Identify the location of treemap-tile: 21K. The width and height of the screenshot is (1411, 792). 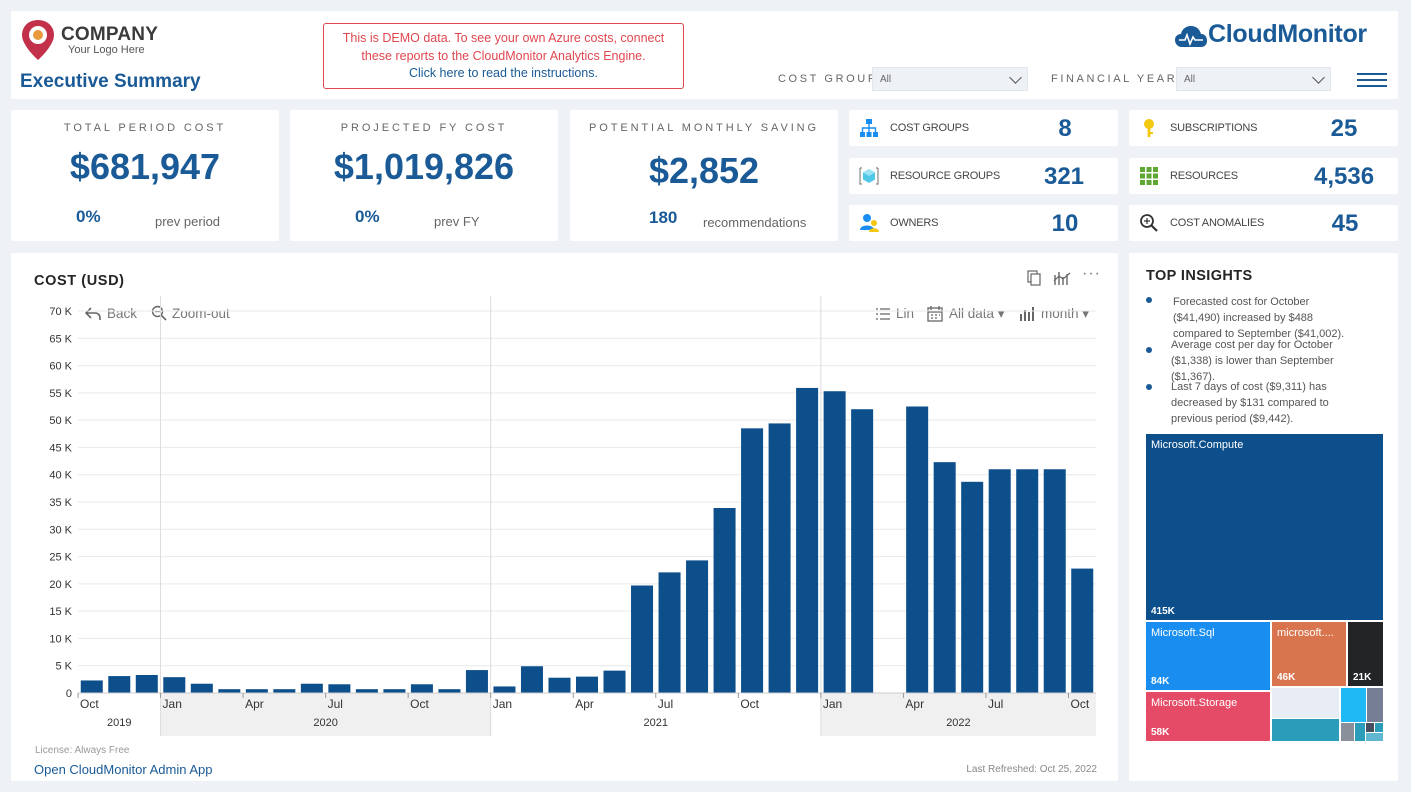
(1365, 654).